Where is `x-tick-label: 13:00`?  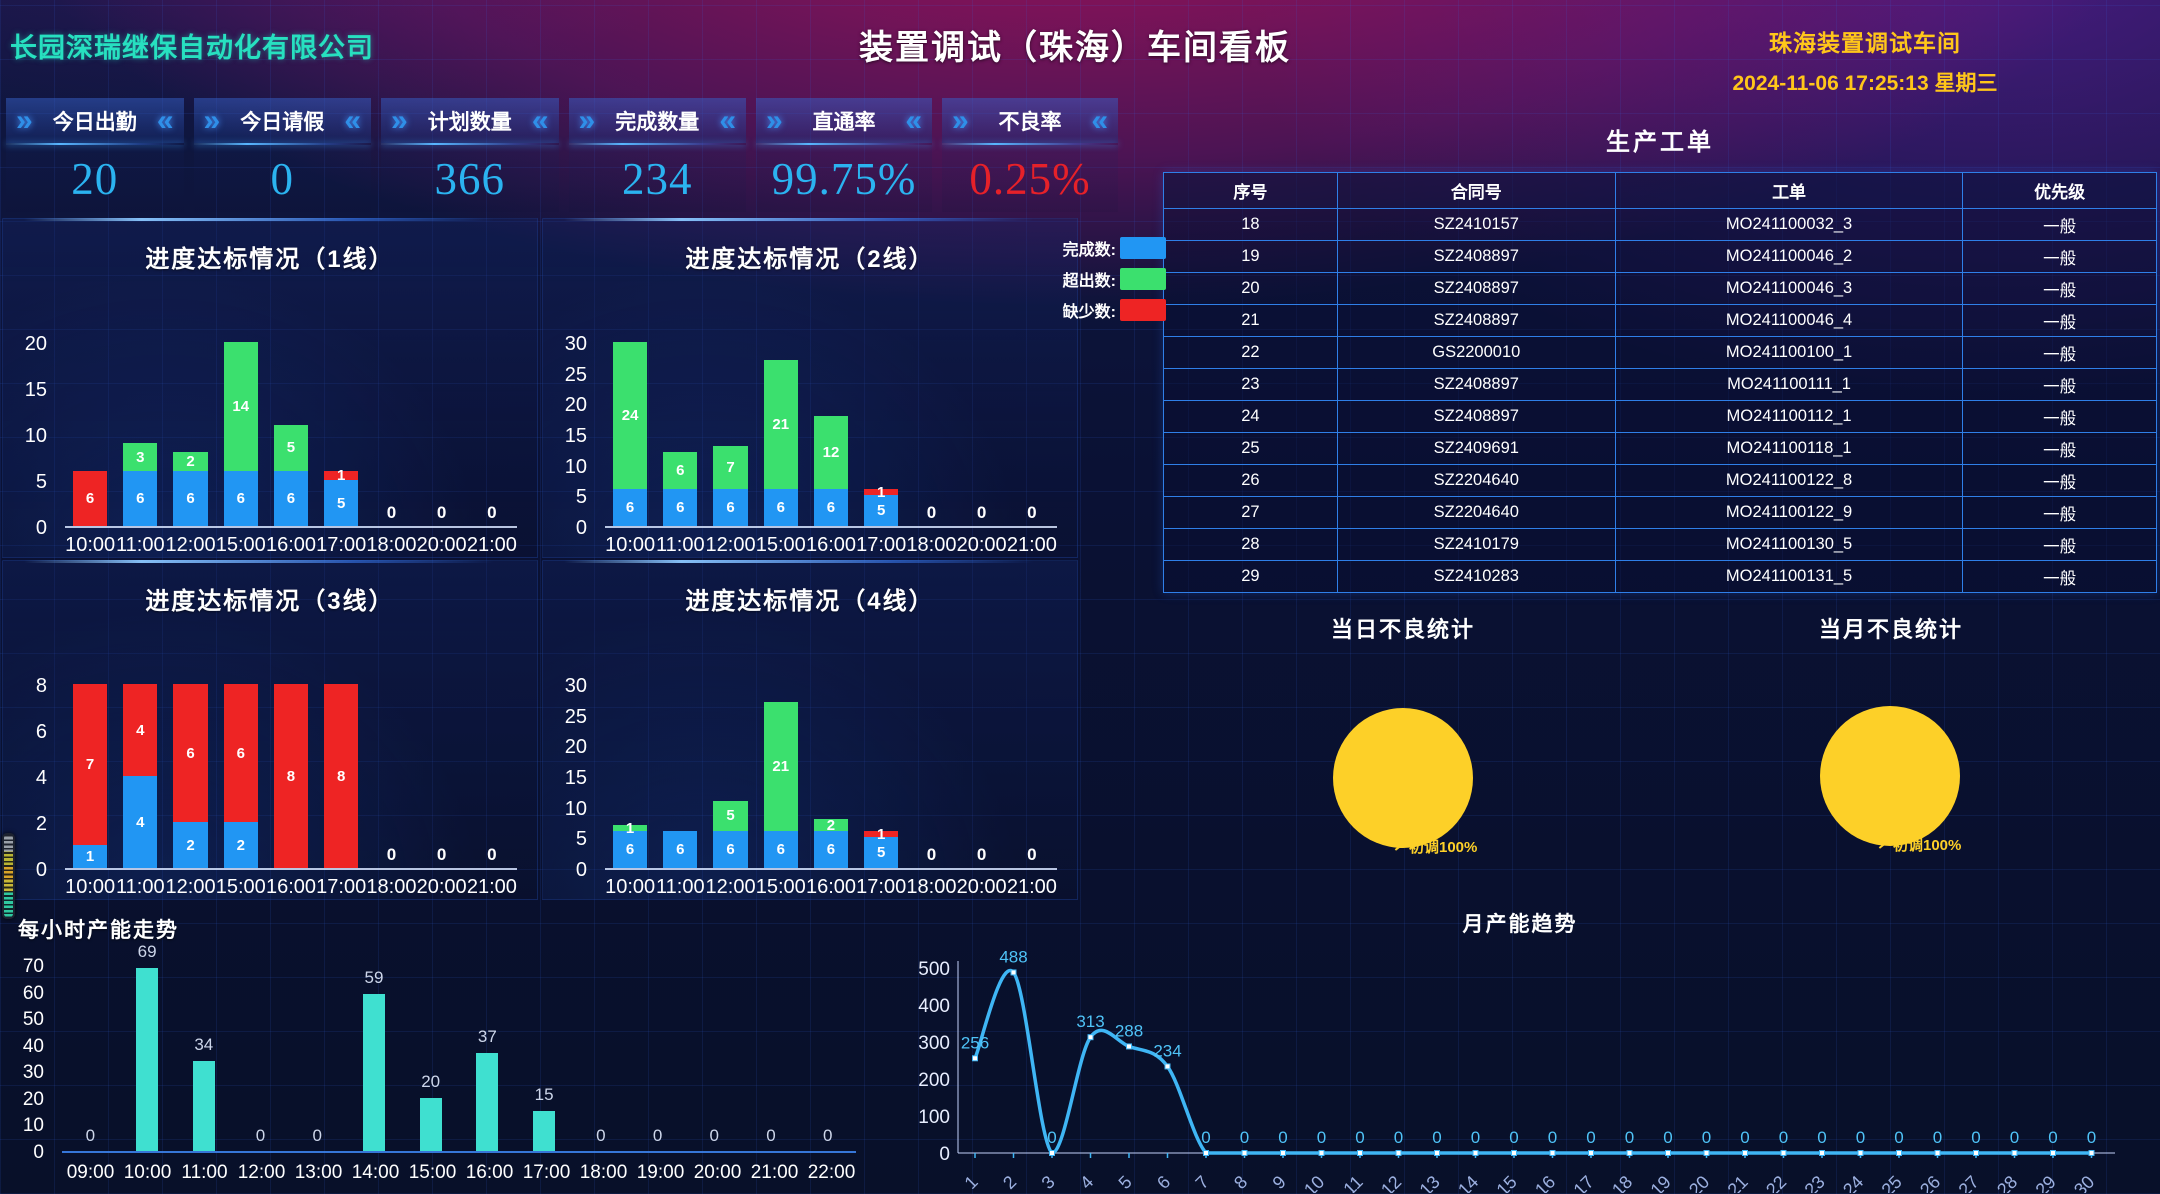 x-tick-label: 13:00 is located at coordinates (318, 1172).